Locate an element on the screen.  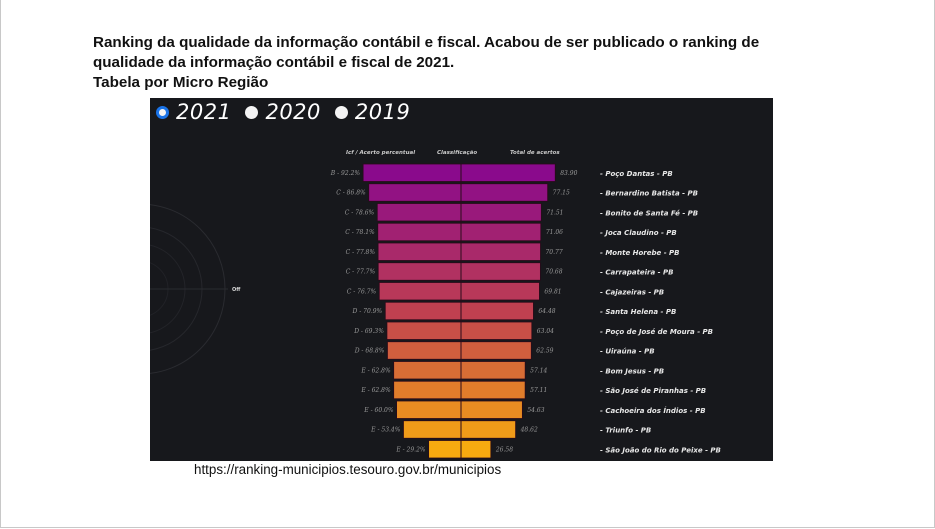
municipality-label: - Bonito de Santa Fé - PB is located at coordinates (649, 213).